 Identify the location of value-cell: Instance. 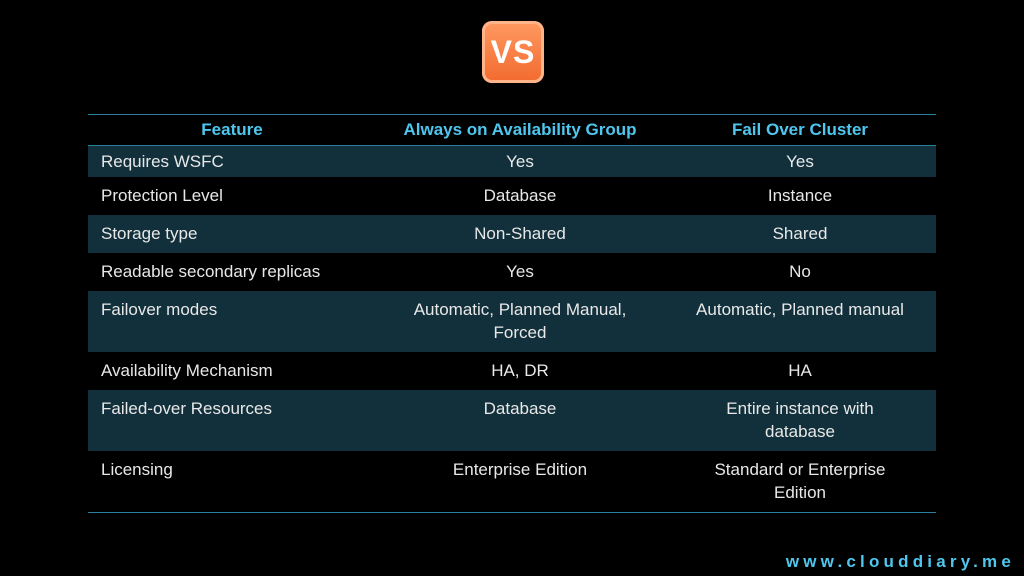
(800, 195).